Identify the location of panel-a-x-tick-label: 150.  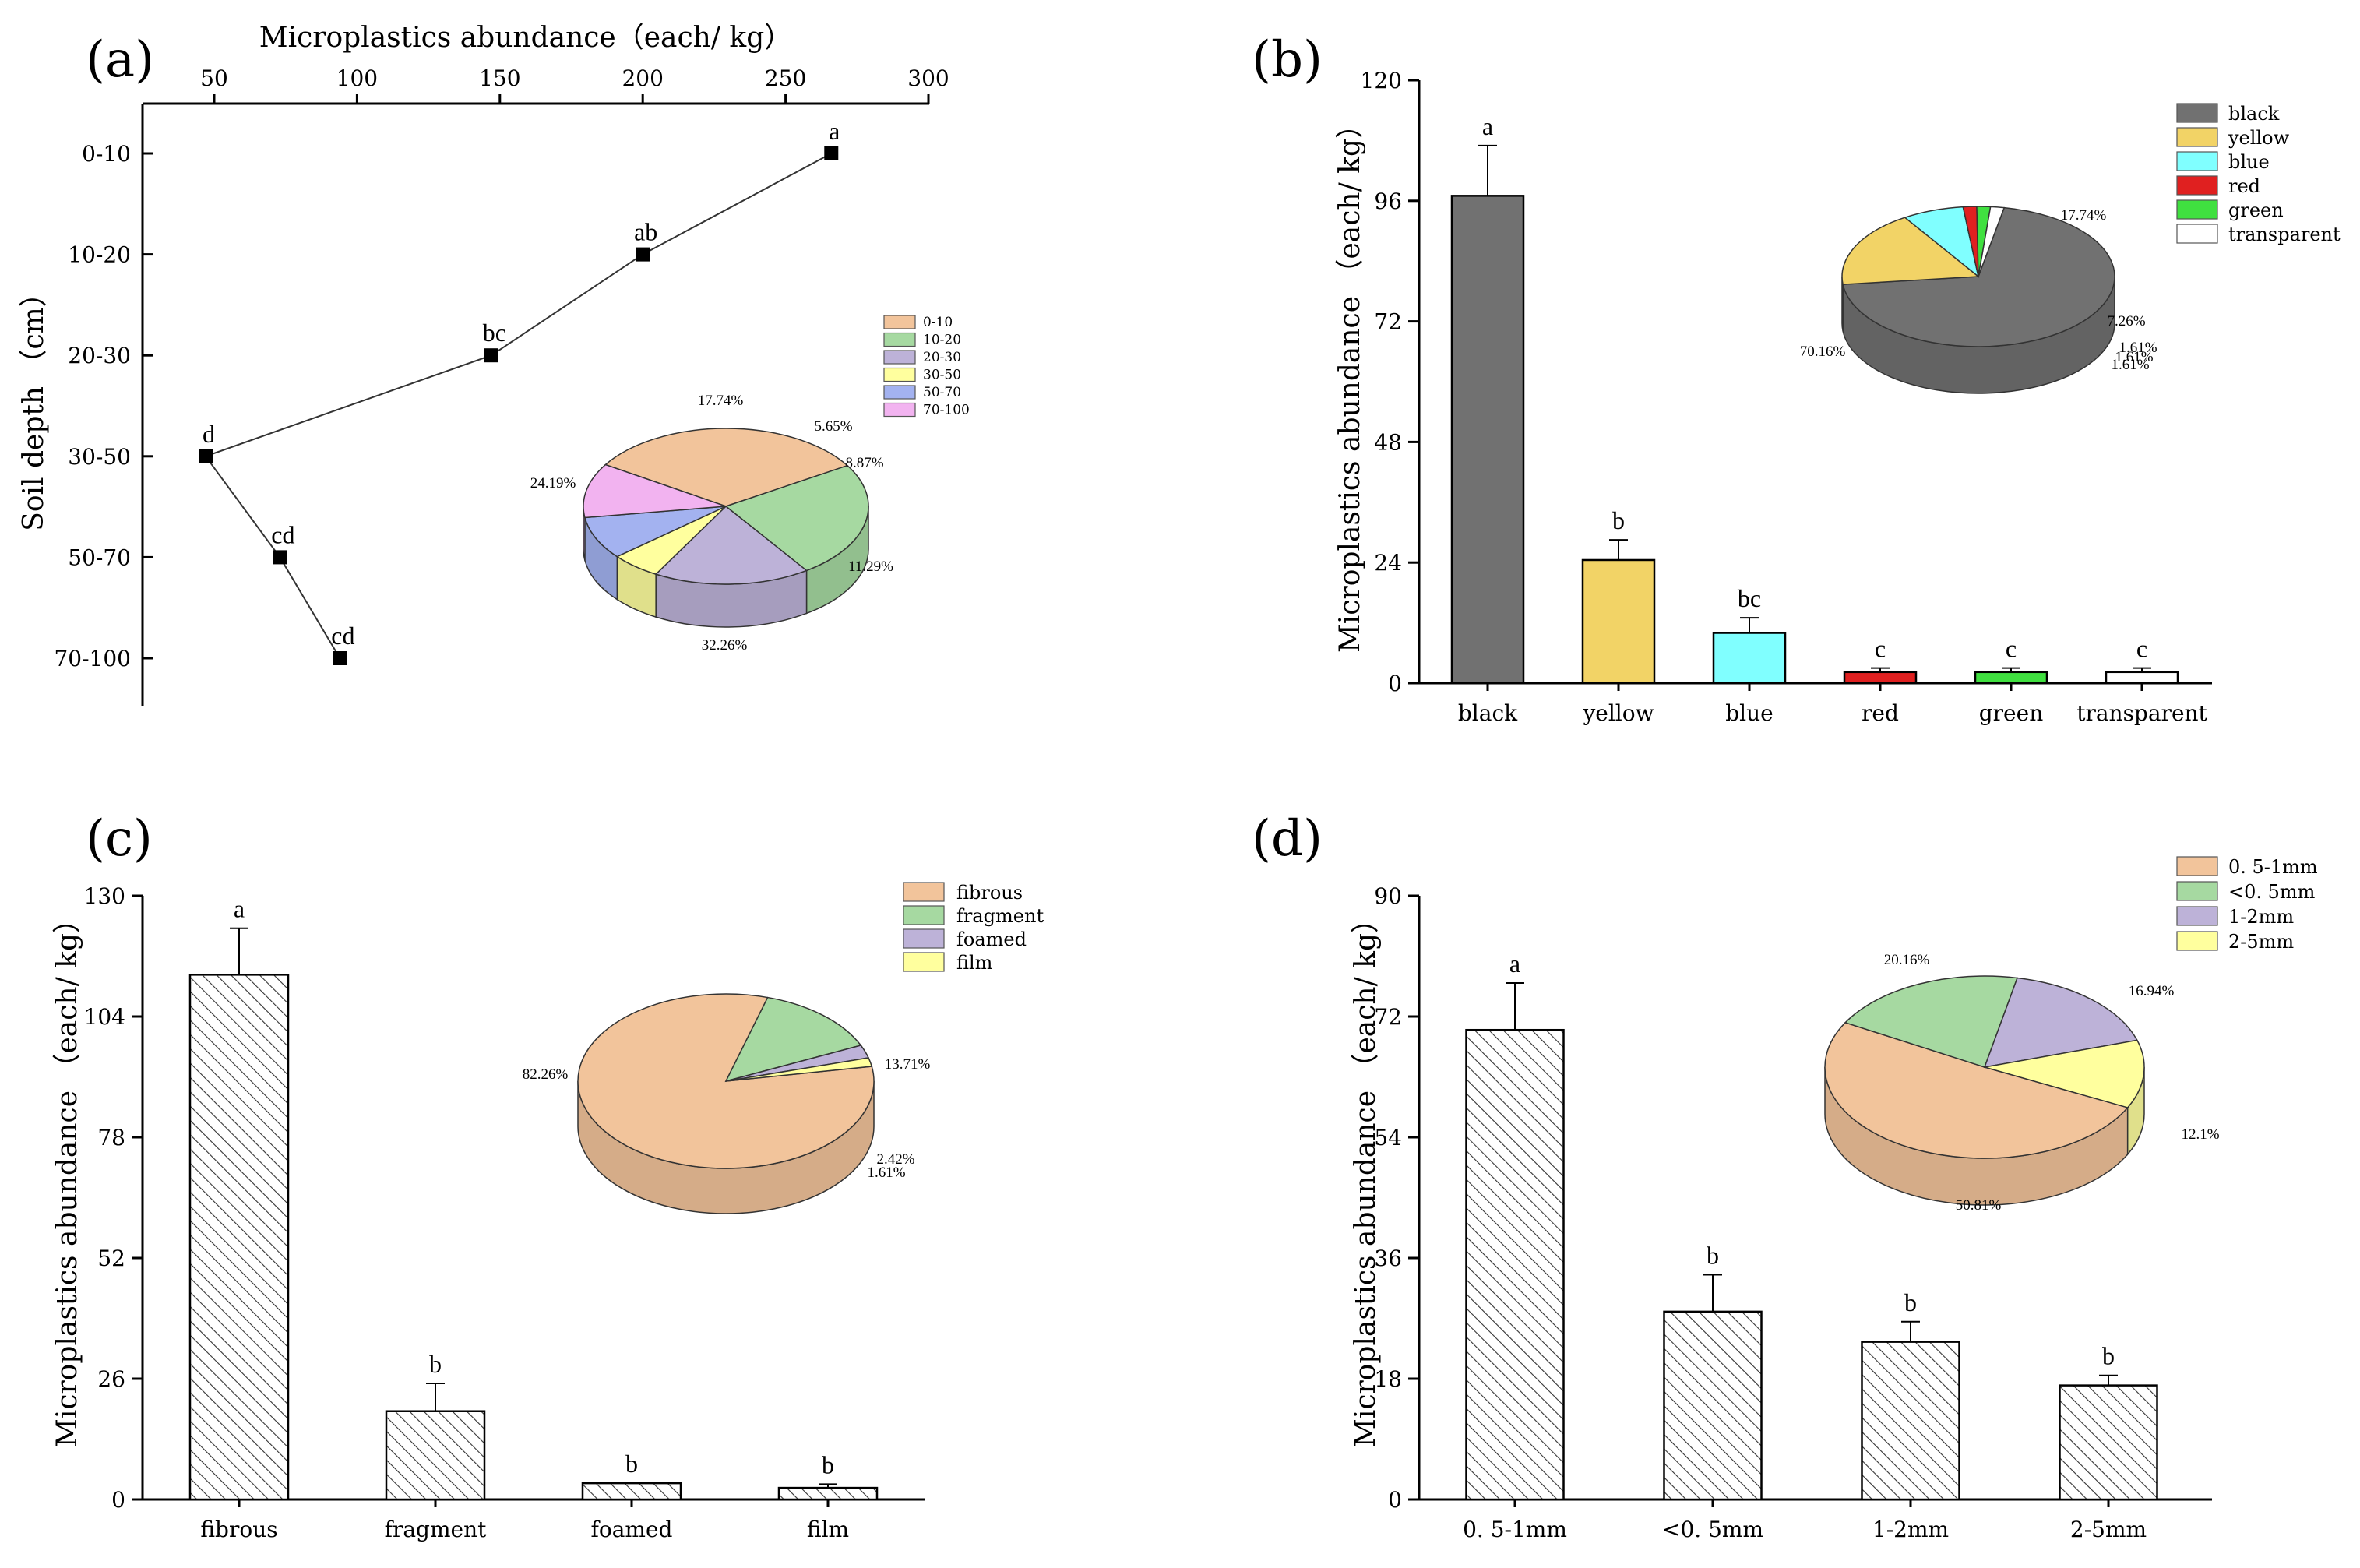
(499, 78).